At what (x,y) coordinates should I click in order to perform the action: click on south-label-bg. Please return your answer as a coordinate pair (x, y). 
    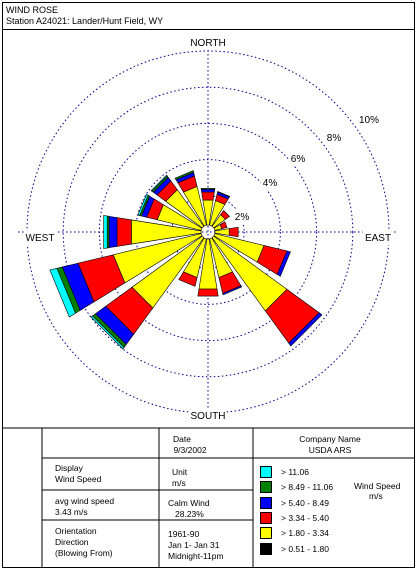
    Looking at the image, I should click on (208, 416).